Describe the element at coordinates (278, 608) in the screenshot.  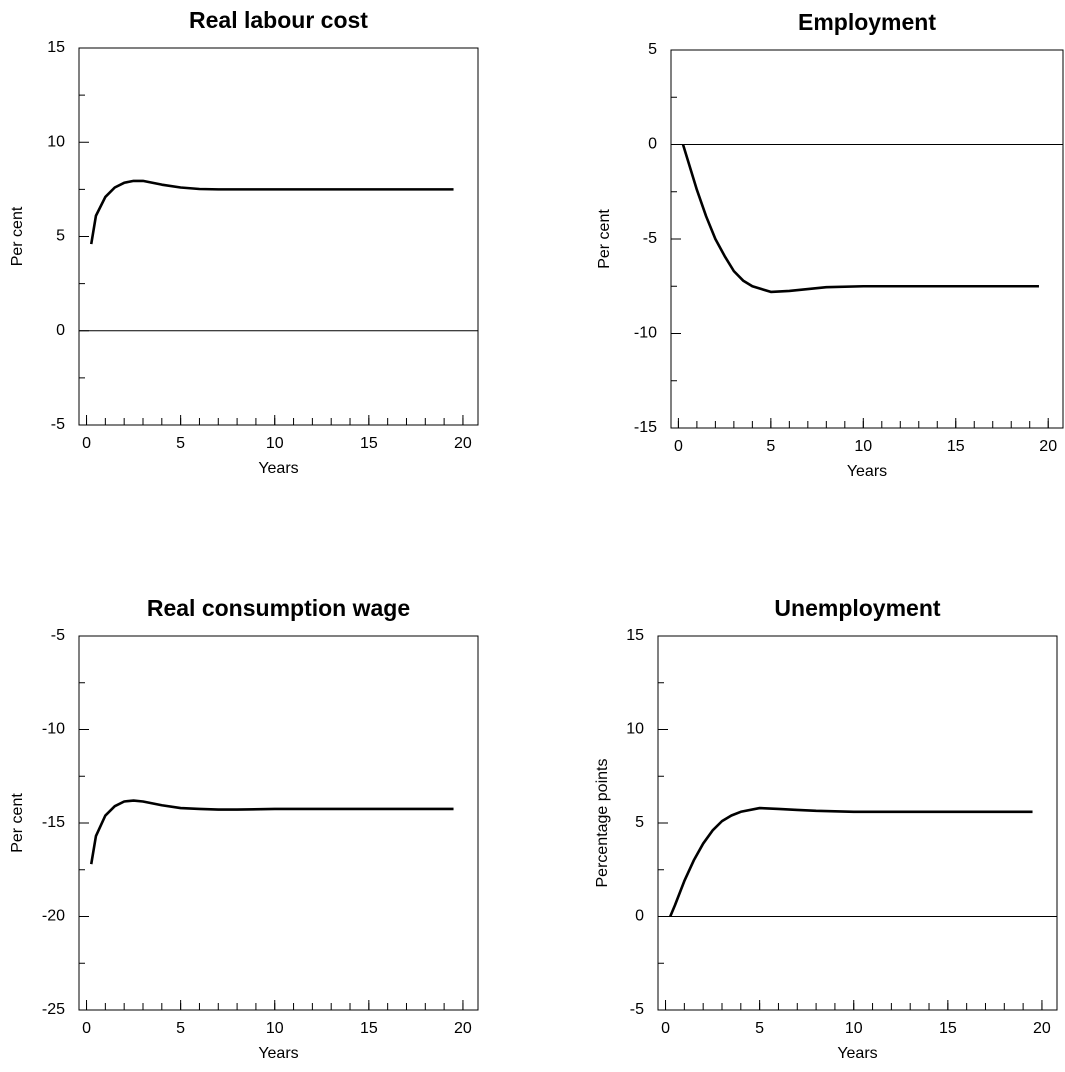
I see `chart-title: Real consumption wage` at that location.